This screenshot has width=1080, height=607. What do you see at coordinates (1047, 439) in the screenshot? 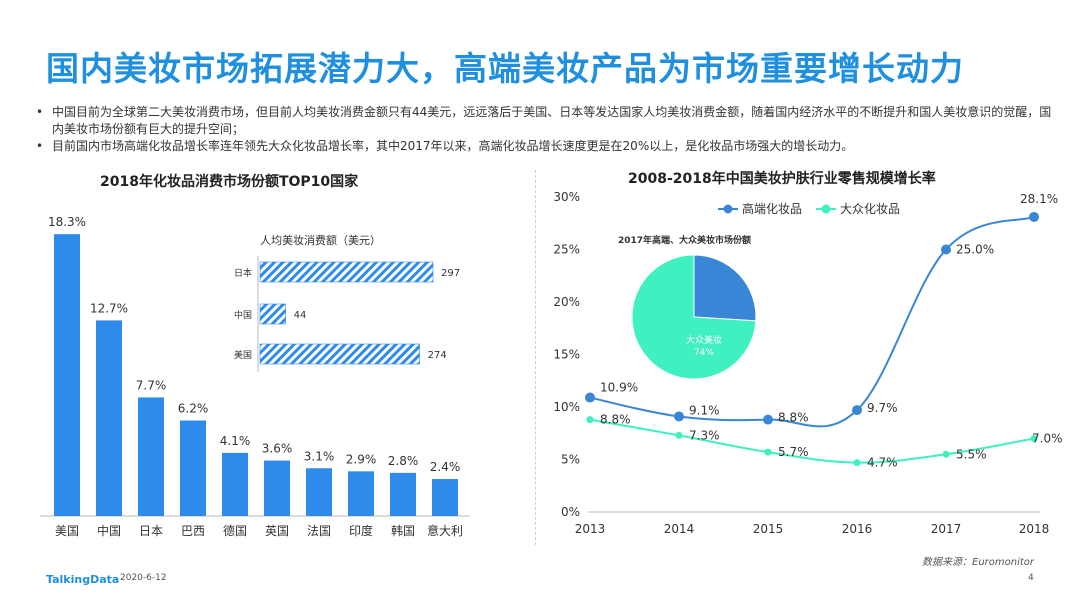
I see `series-1-label-5: 7.0%` at bounding box center [1047, 439].